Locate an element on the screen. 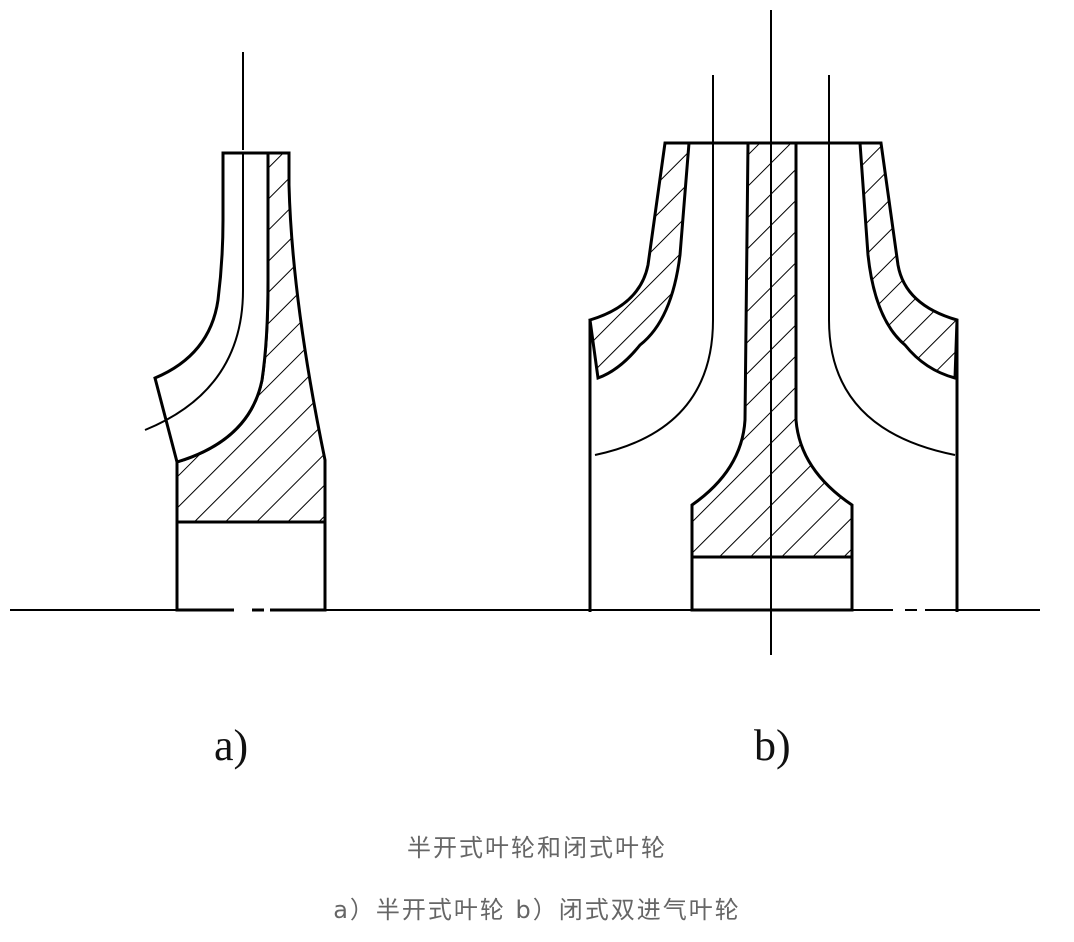  figure-label-b: b) is located at coordinates (772, 745).